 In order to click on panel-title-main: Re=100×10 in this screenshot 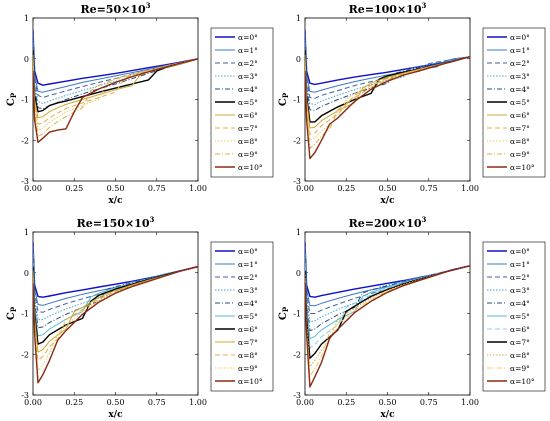, I will do `click(385, 9)`.